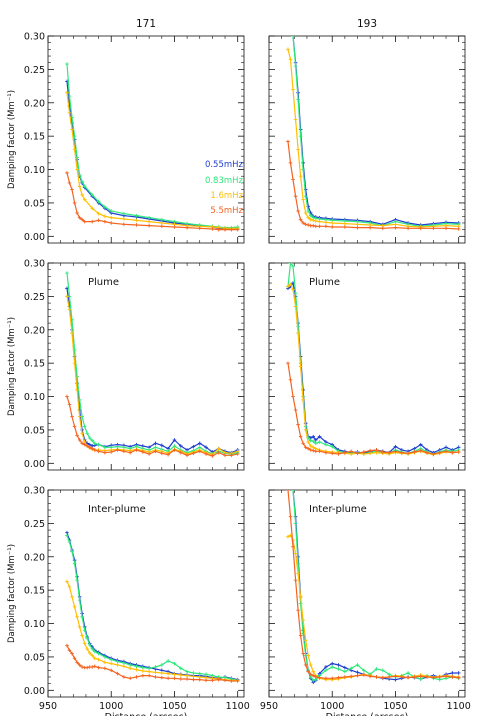 This screenshot has height=716, width=479. What do you see at coordinates (226, 211) in the screenshot?
I see `legend-label-55mhz: 5.5mHz` at bounding box center [226, 211].